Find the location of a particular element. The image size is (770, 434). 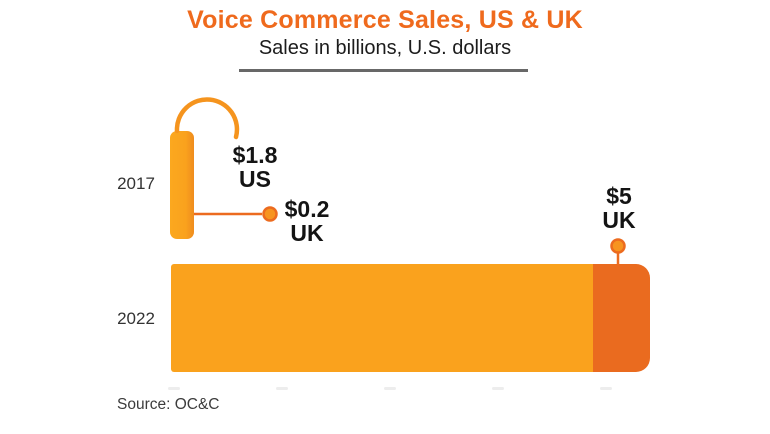

chart-subtitle: Sales in billions, U.S. dollars is located at coordinates (385, 48).